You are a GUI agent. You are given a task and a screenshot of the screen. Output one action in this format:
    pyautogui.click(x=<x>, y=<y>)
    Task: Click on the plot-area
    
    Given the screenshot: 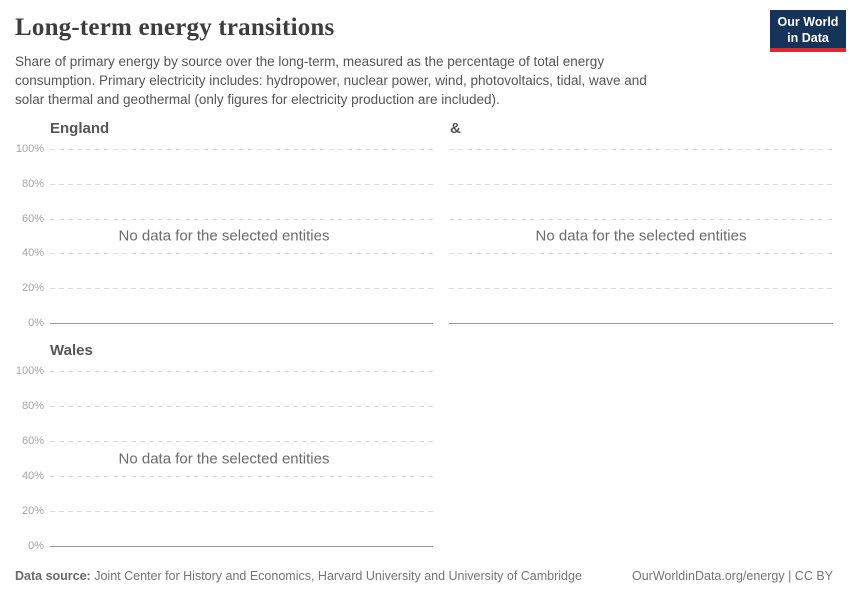 What is the action you would take?
    pyautogui.click(x=641, y=236)
    